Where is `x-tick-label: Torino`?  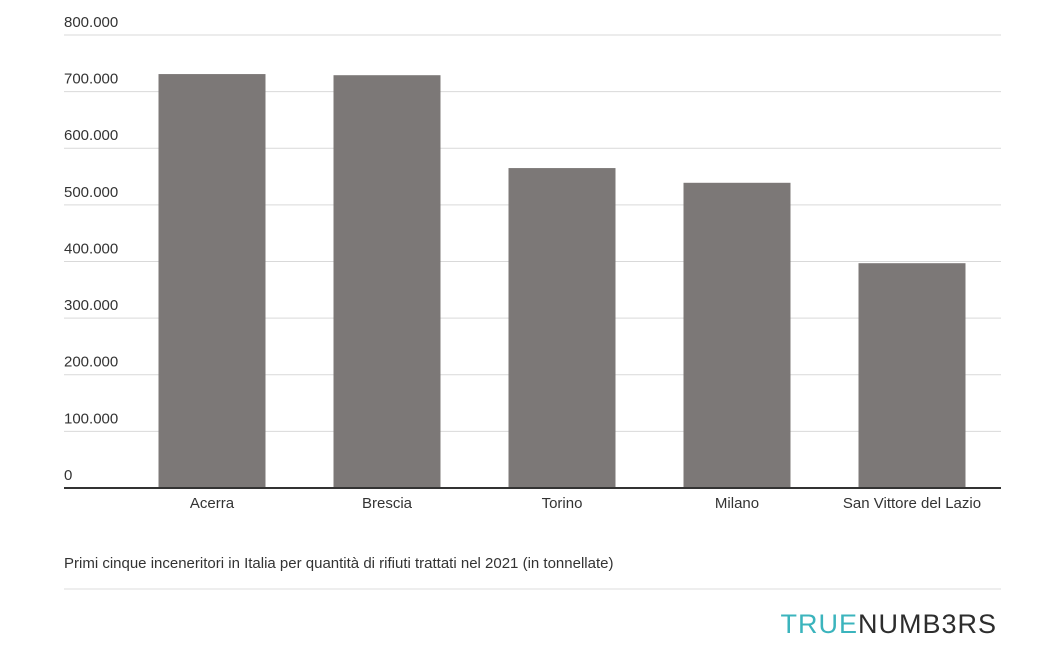
x-tick-label: Torino is located at coordinates (562, 503).